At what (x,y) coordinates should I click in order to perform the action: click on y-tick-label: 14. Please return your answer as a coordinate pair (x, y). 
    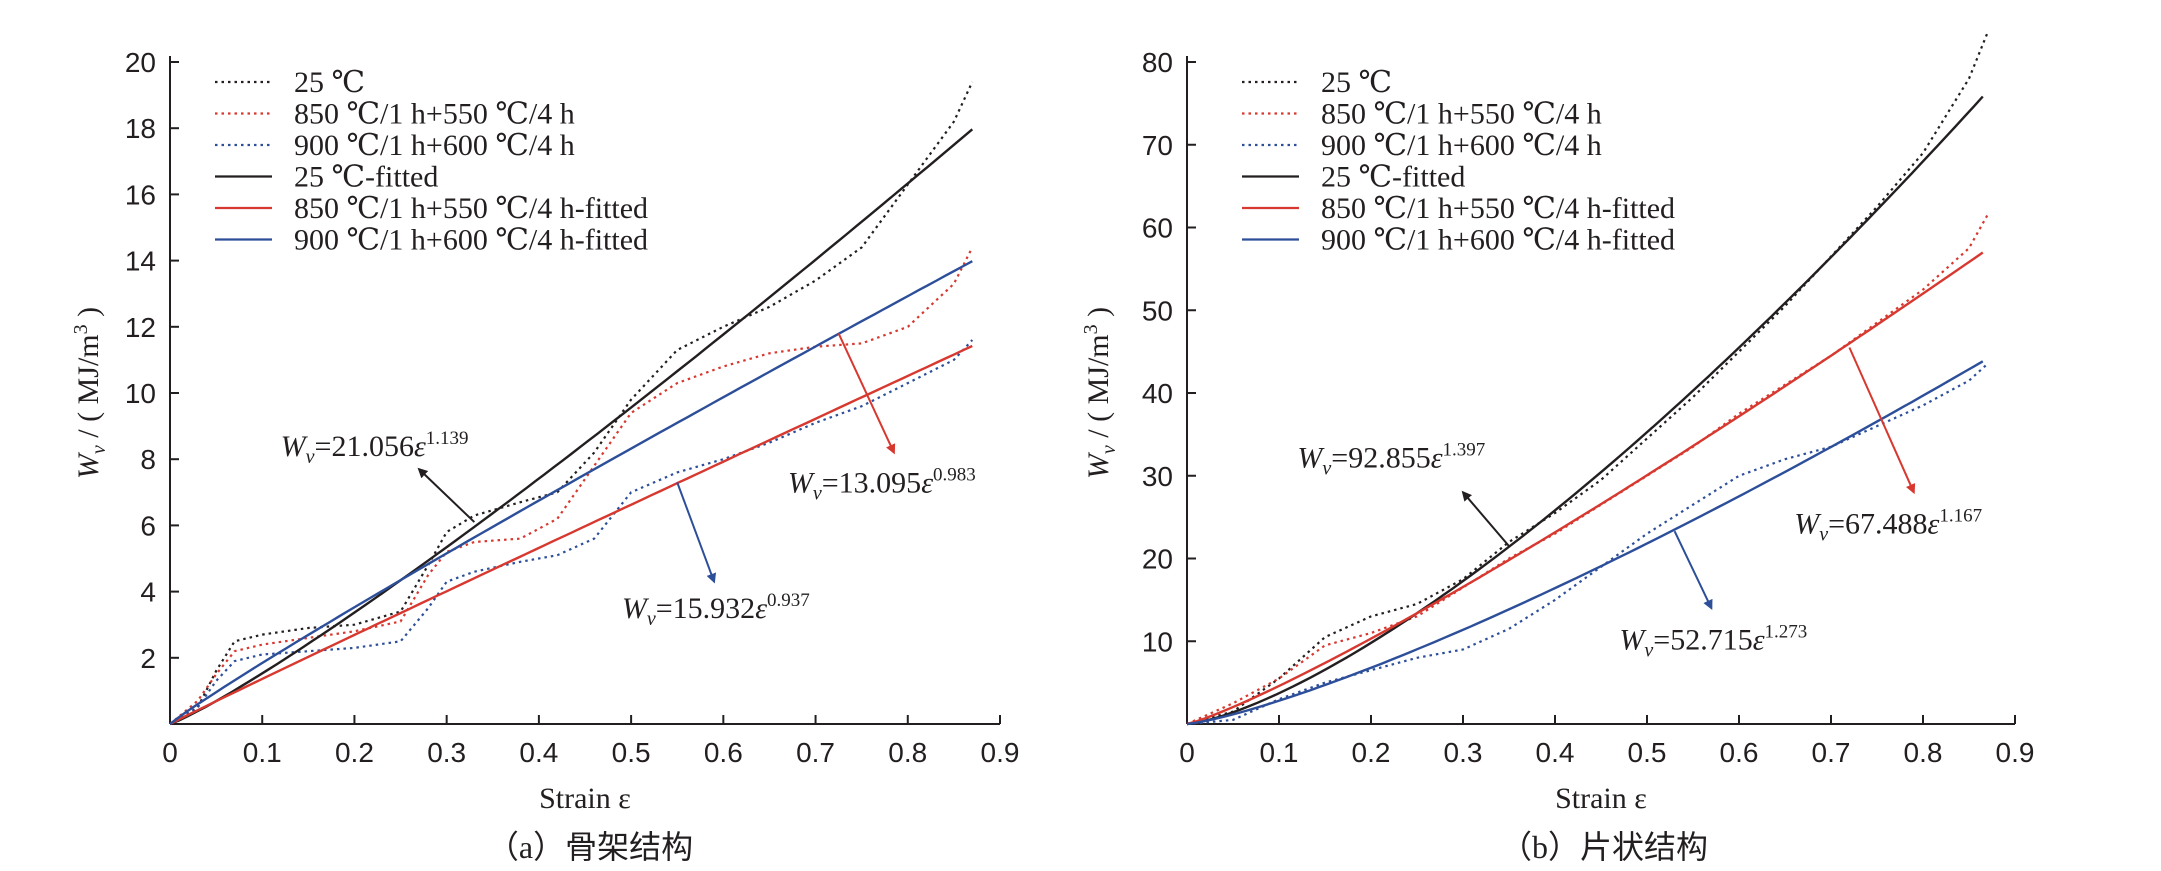
    Looking at the image, I should click on (140, 261).